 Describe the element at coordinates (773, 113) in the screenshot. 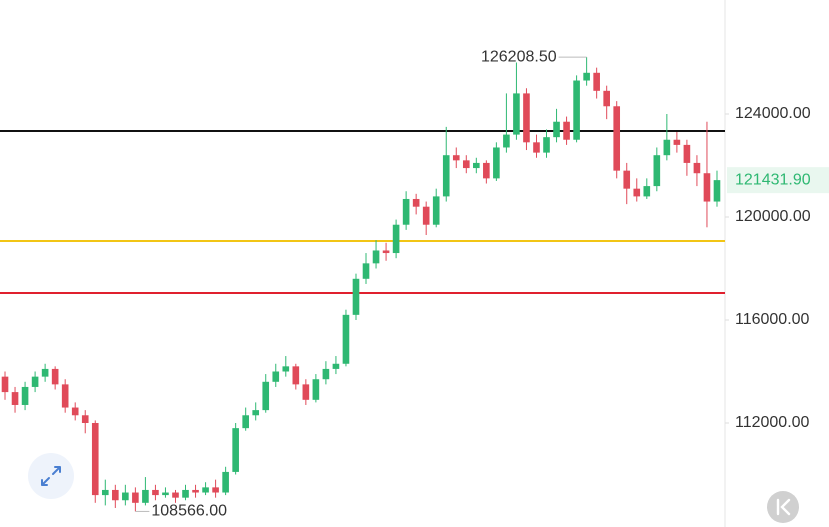

I see `y-tick-label: 124000.00` at that location.